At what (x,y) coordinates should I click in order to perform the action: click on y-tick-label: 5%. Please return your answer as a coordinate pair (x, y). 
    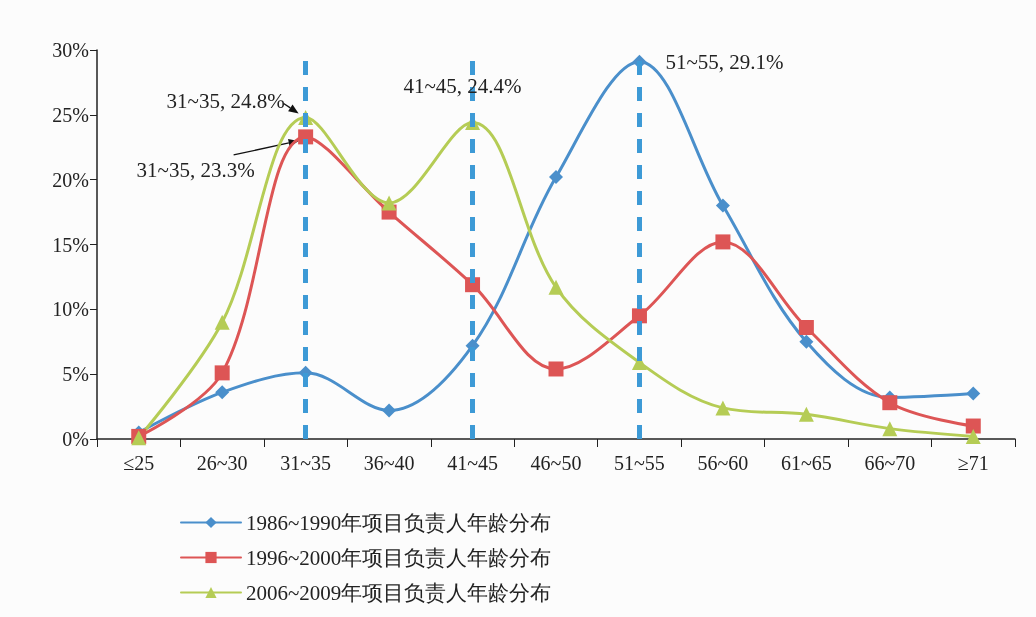
    Looking at the image, I should click on (75, 374).